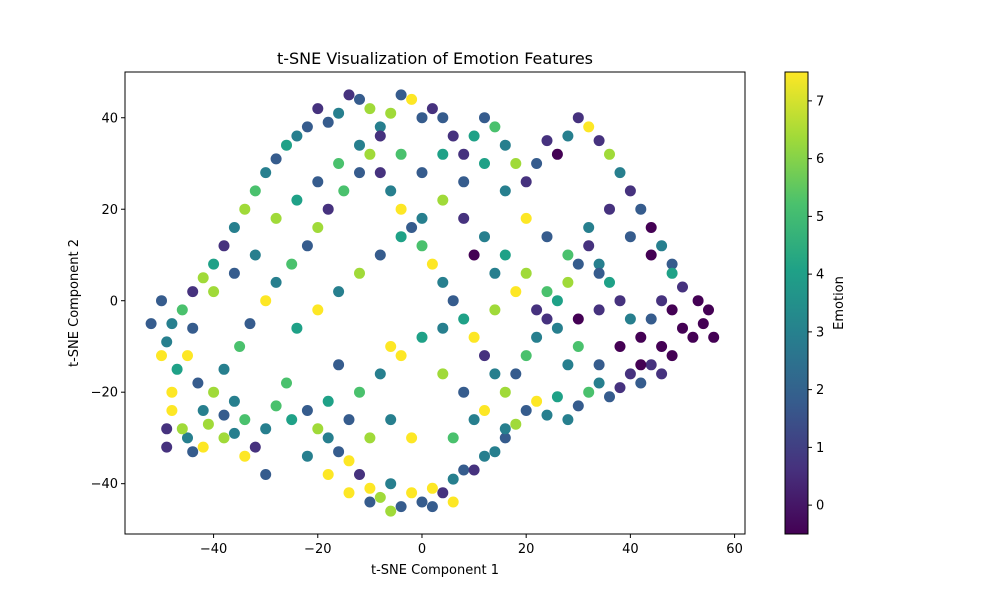 This screenshot has width=1000, height=600. I want to click on colorbar-tick-label: 3, so click(820, 332).